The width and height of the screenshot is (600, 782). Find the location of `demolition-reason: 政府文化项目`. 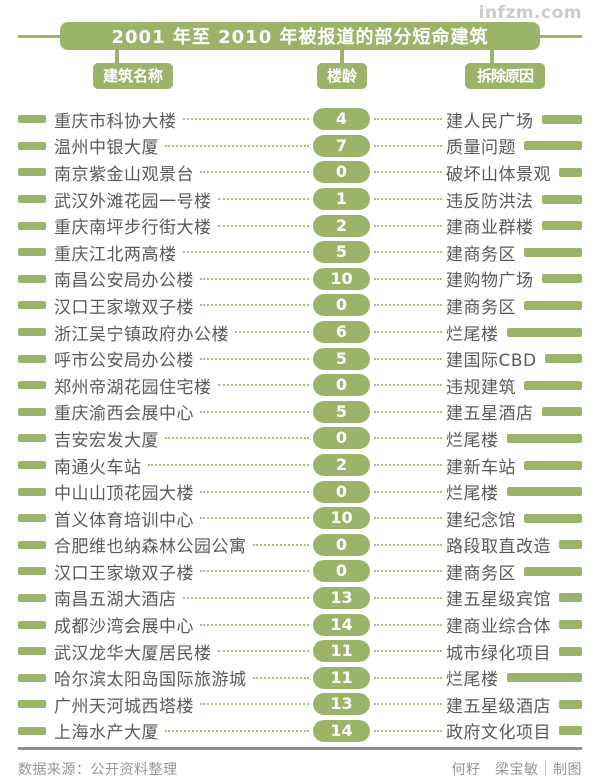

demolition-reason: 政府文化项目 is located at coordinates (498, 733).